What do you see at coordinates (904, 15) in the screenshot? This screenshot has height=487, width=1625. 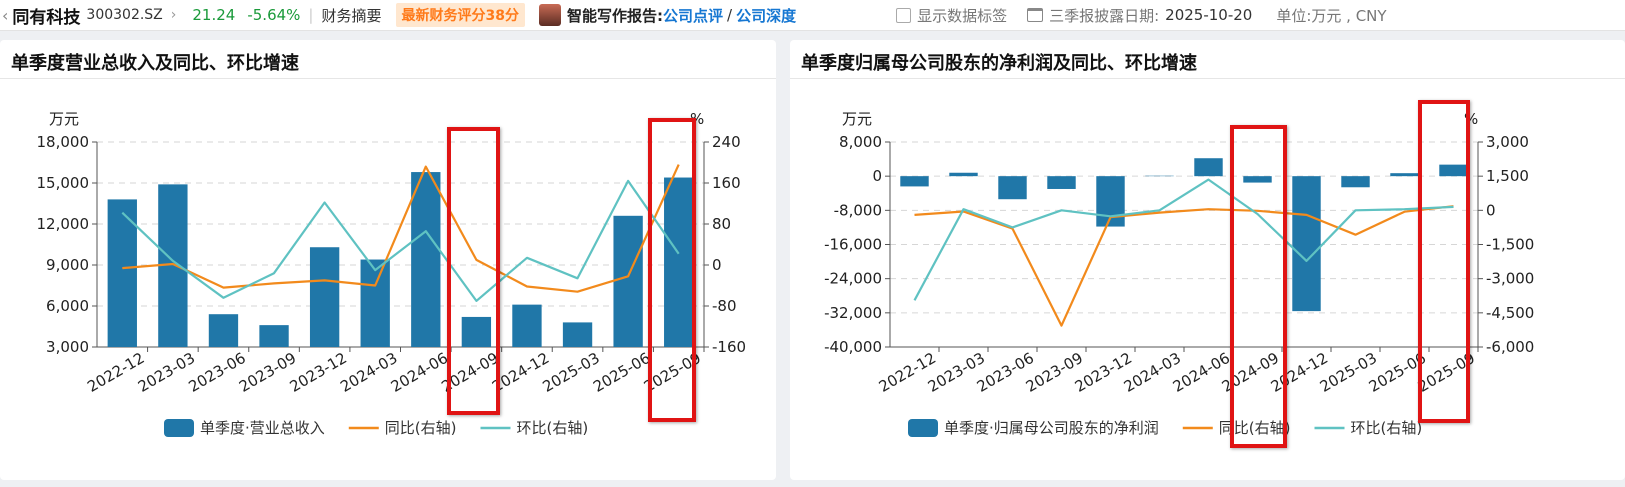 I see `show-labels-checkbox` at bounding box center [904, 15].